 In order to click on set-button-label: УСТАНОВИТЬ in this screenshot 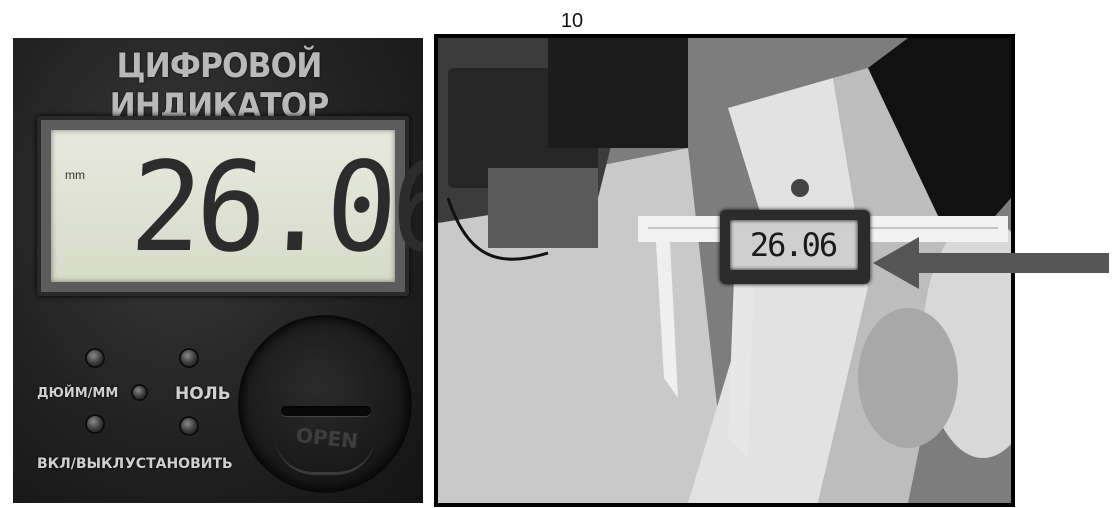, I will do `click(179, 464)`.